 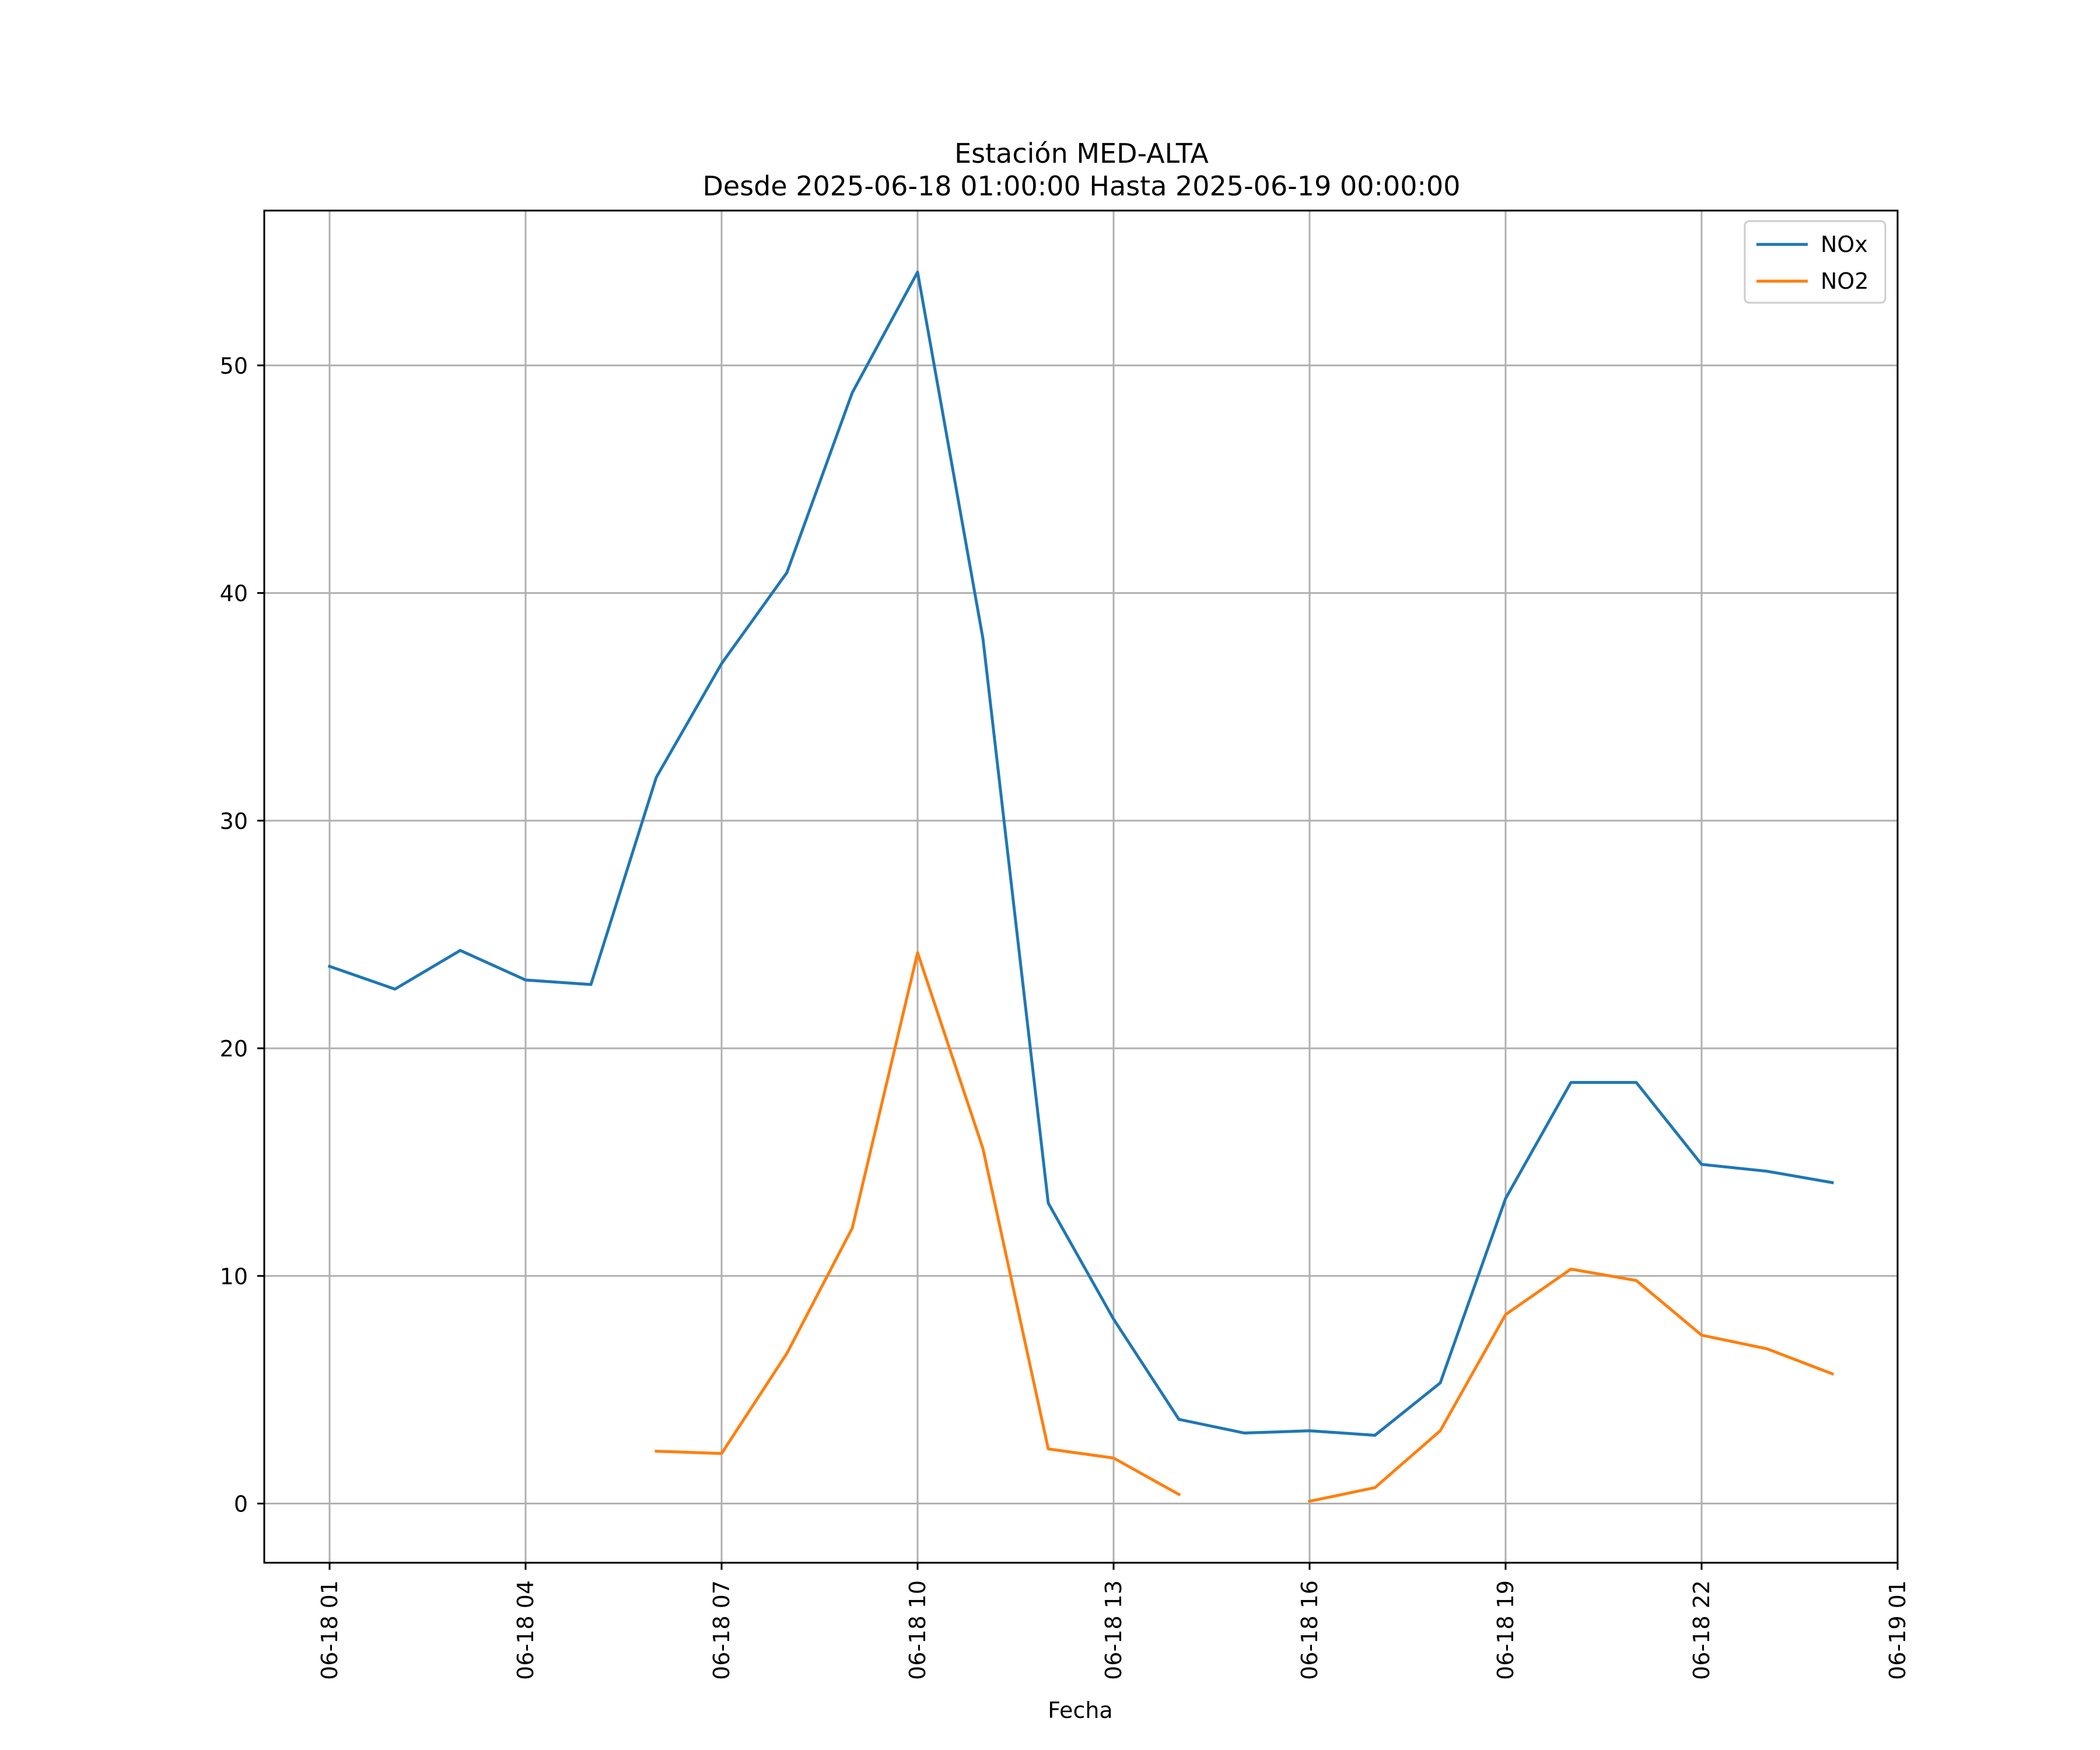 I want to click on y-tick-label: 20, so click(x=234, y=1049).